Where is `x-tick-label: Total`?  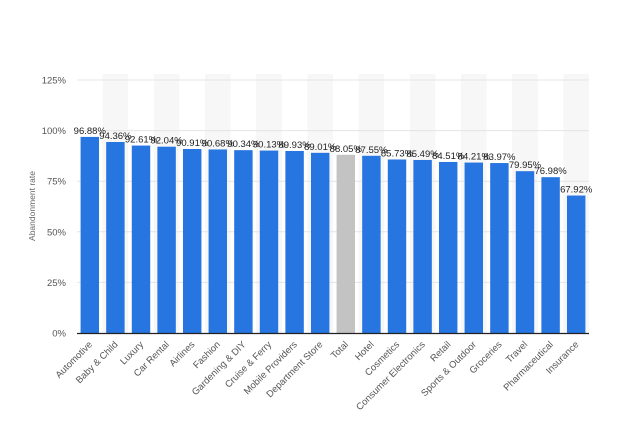
x-tick-label: Total is located at coordinates (340, 350).